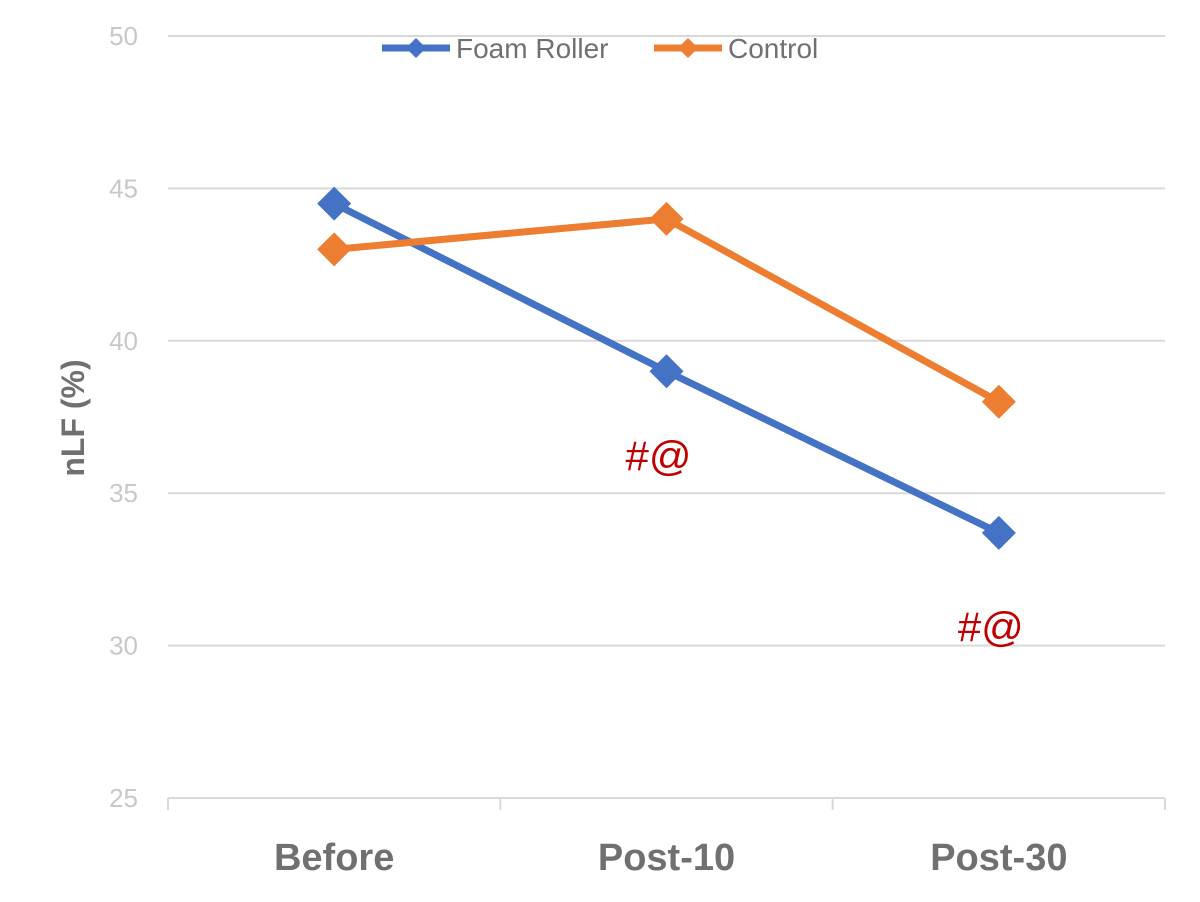 The height and width of the screenshot is (902, 1200). What do you see at coordinates (532, 48) in the screenshot?
I see `legend-label: Foam Roller` at bounding box center [532, 48].